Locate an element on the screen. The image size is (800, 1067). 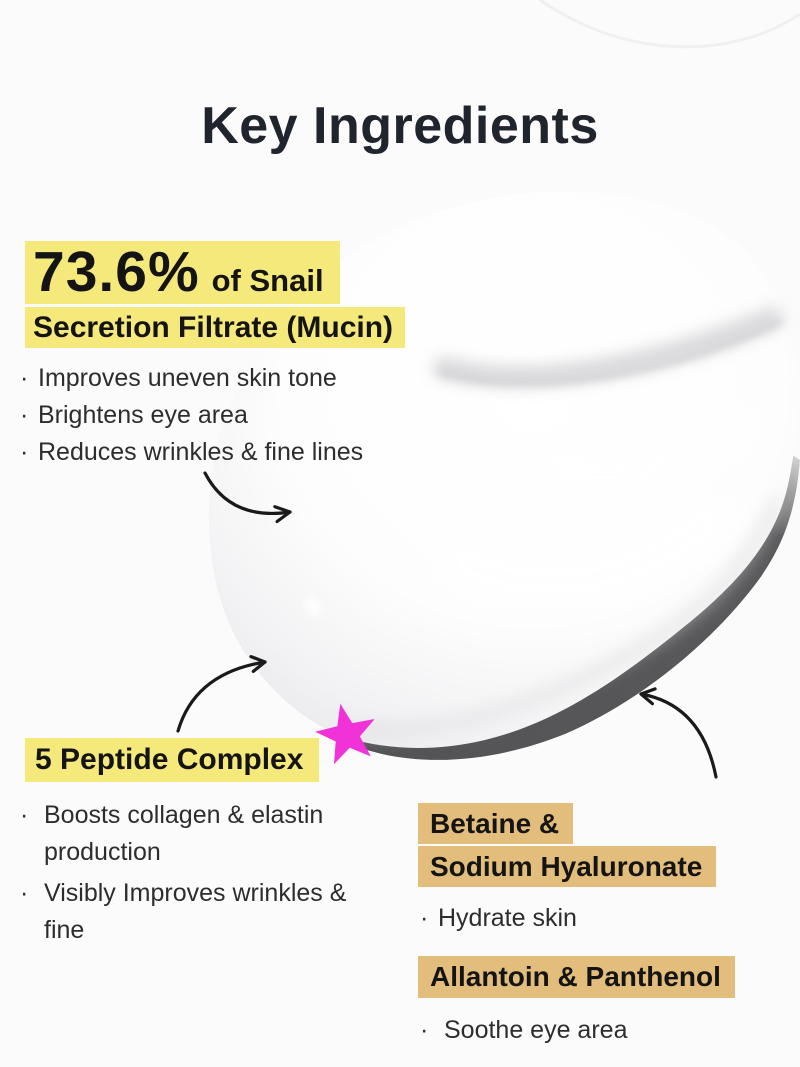
magenta-star-icon is located at coordinates (345, 734).